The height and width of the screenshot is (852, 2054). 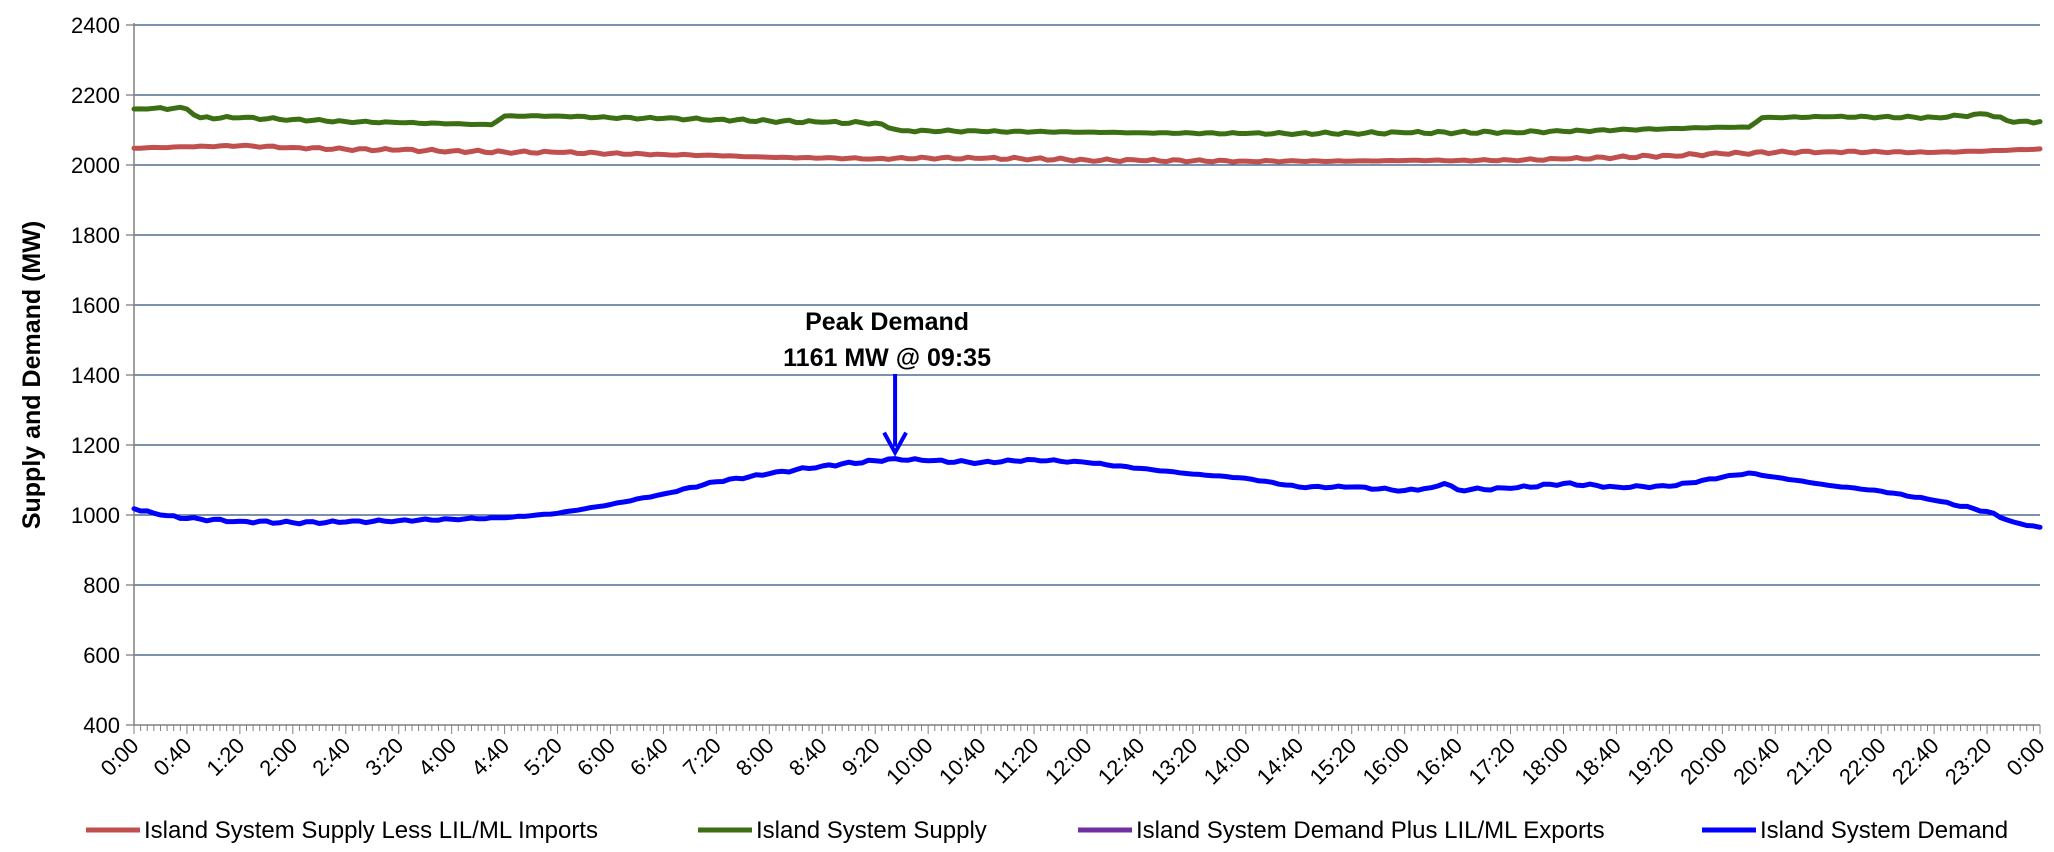 What do you see at coordinates (1650, 761) in the screenshot?
I see `x-tick-label: 19:20` at bounding box center [1650, 761].